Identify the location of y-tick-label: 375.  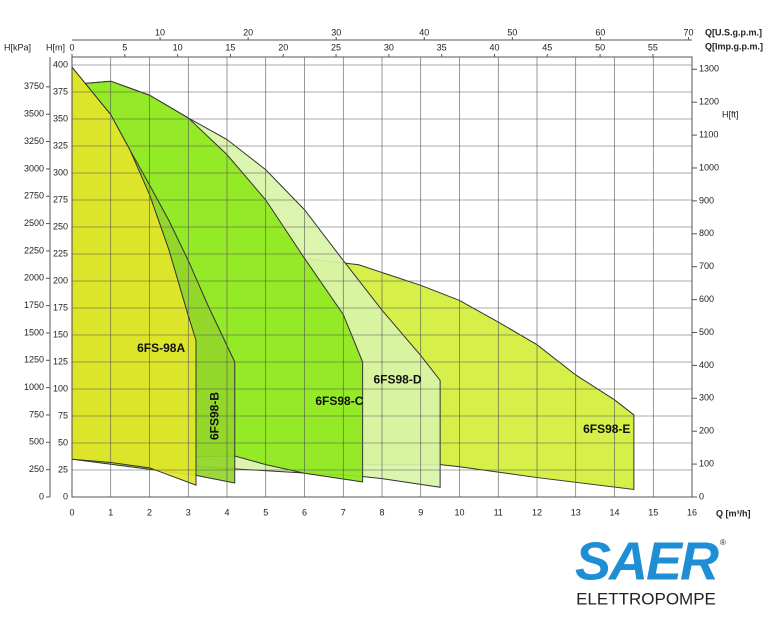
(60, 91).